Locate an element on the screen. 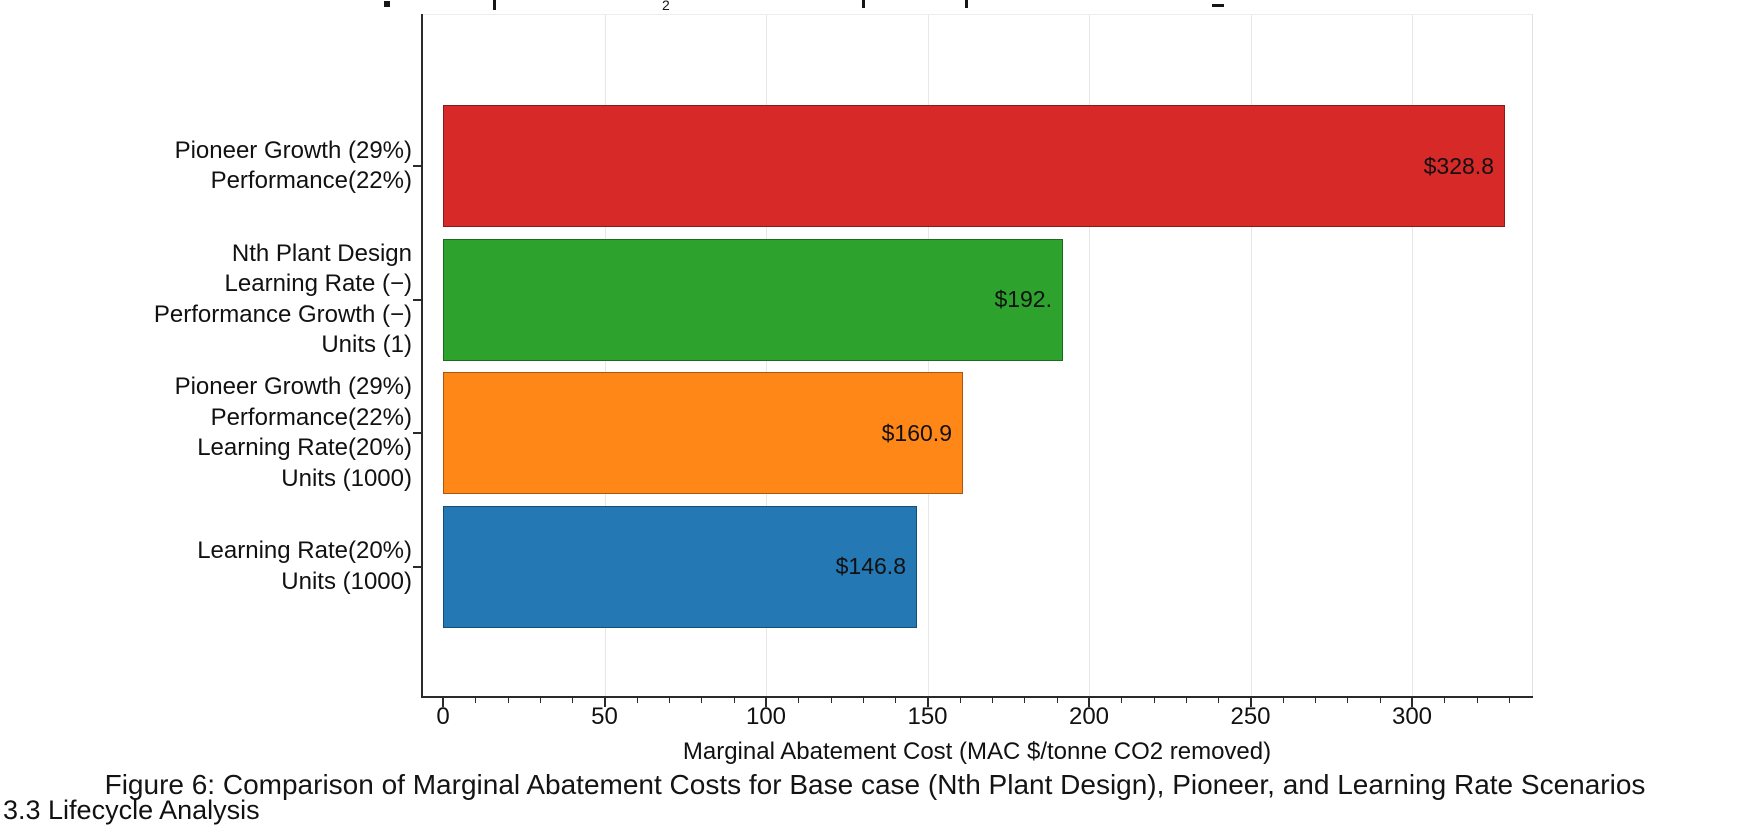 This screenshot has width=1750, height=826. x-tick-label: 250 is located at coordinates (1250, 716).